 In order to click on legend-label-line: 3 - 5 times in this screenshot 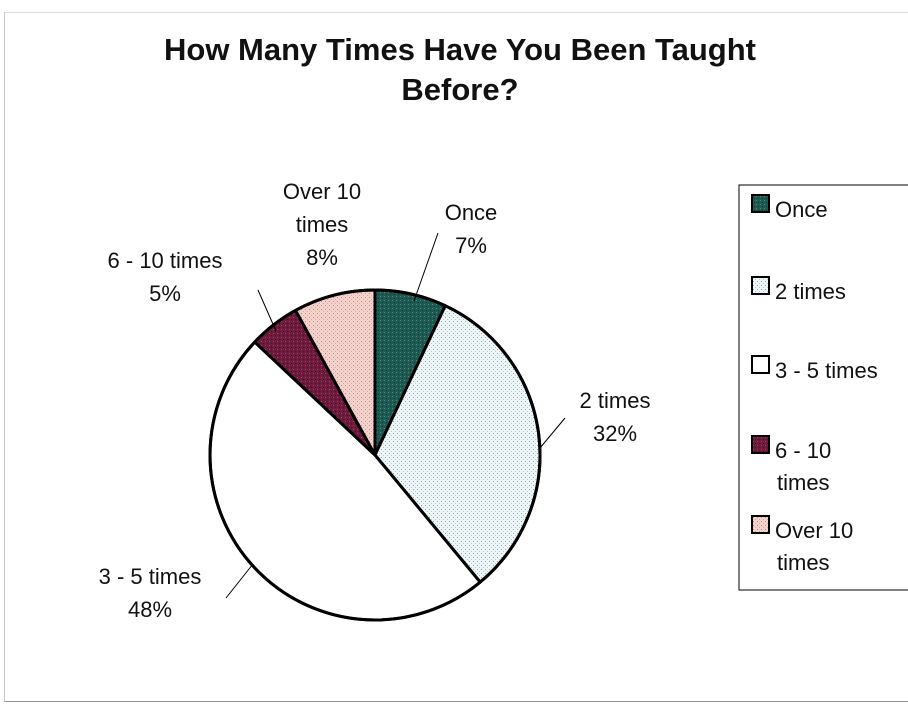, I will do `click(826, 370)`.